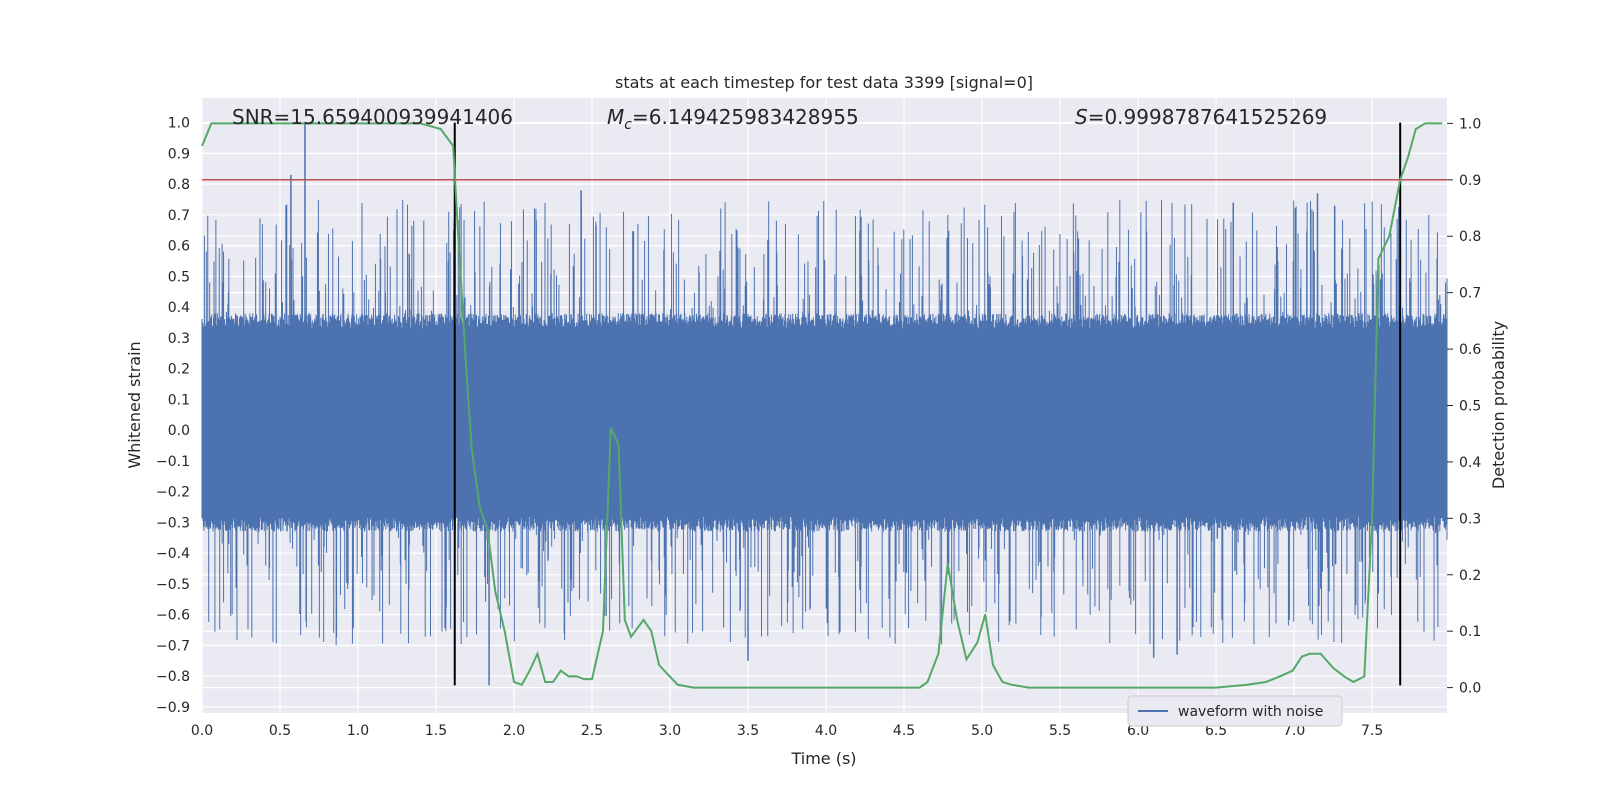 This screenshot has width=1600, height=800. What do you see at coordinates (173, 585) in the screenshot?
I see `y-tick-label: −0.5` at bounding box center [173, 585].